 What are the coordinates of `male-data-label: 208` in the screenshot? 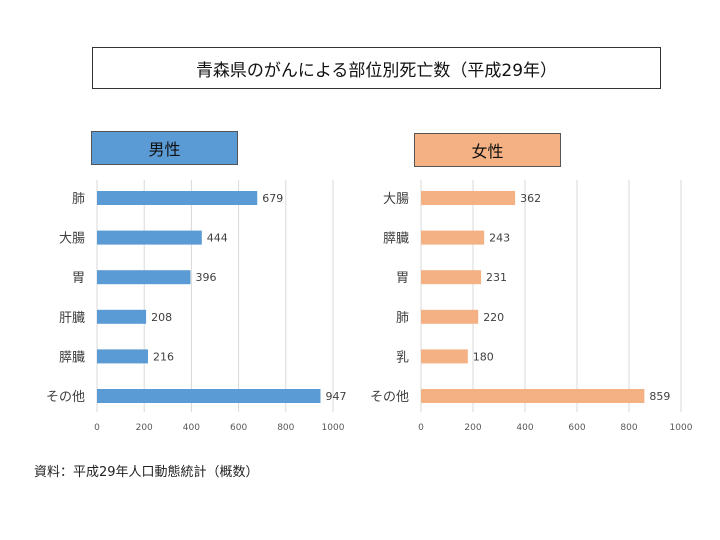 It's located at (161, 317).